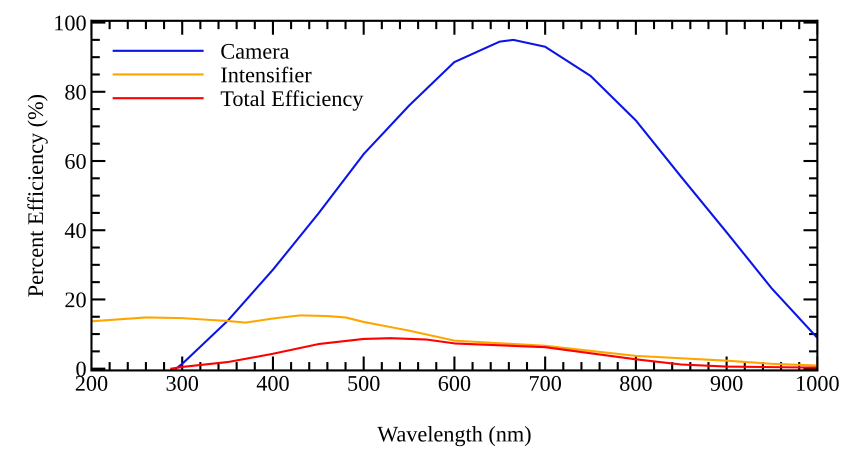 Image resolution: width=847 pixels, height=463 pixels. I want to click on y-tick-label: 40, so click(75, 230).